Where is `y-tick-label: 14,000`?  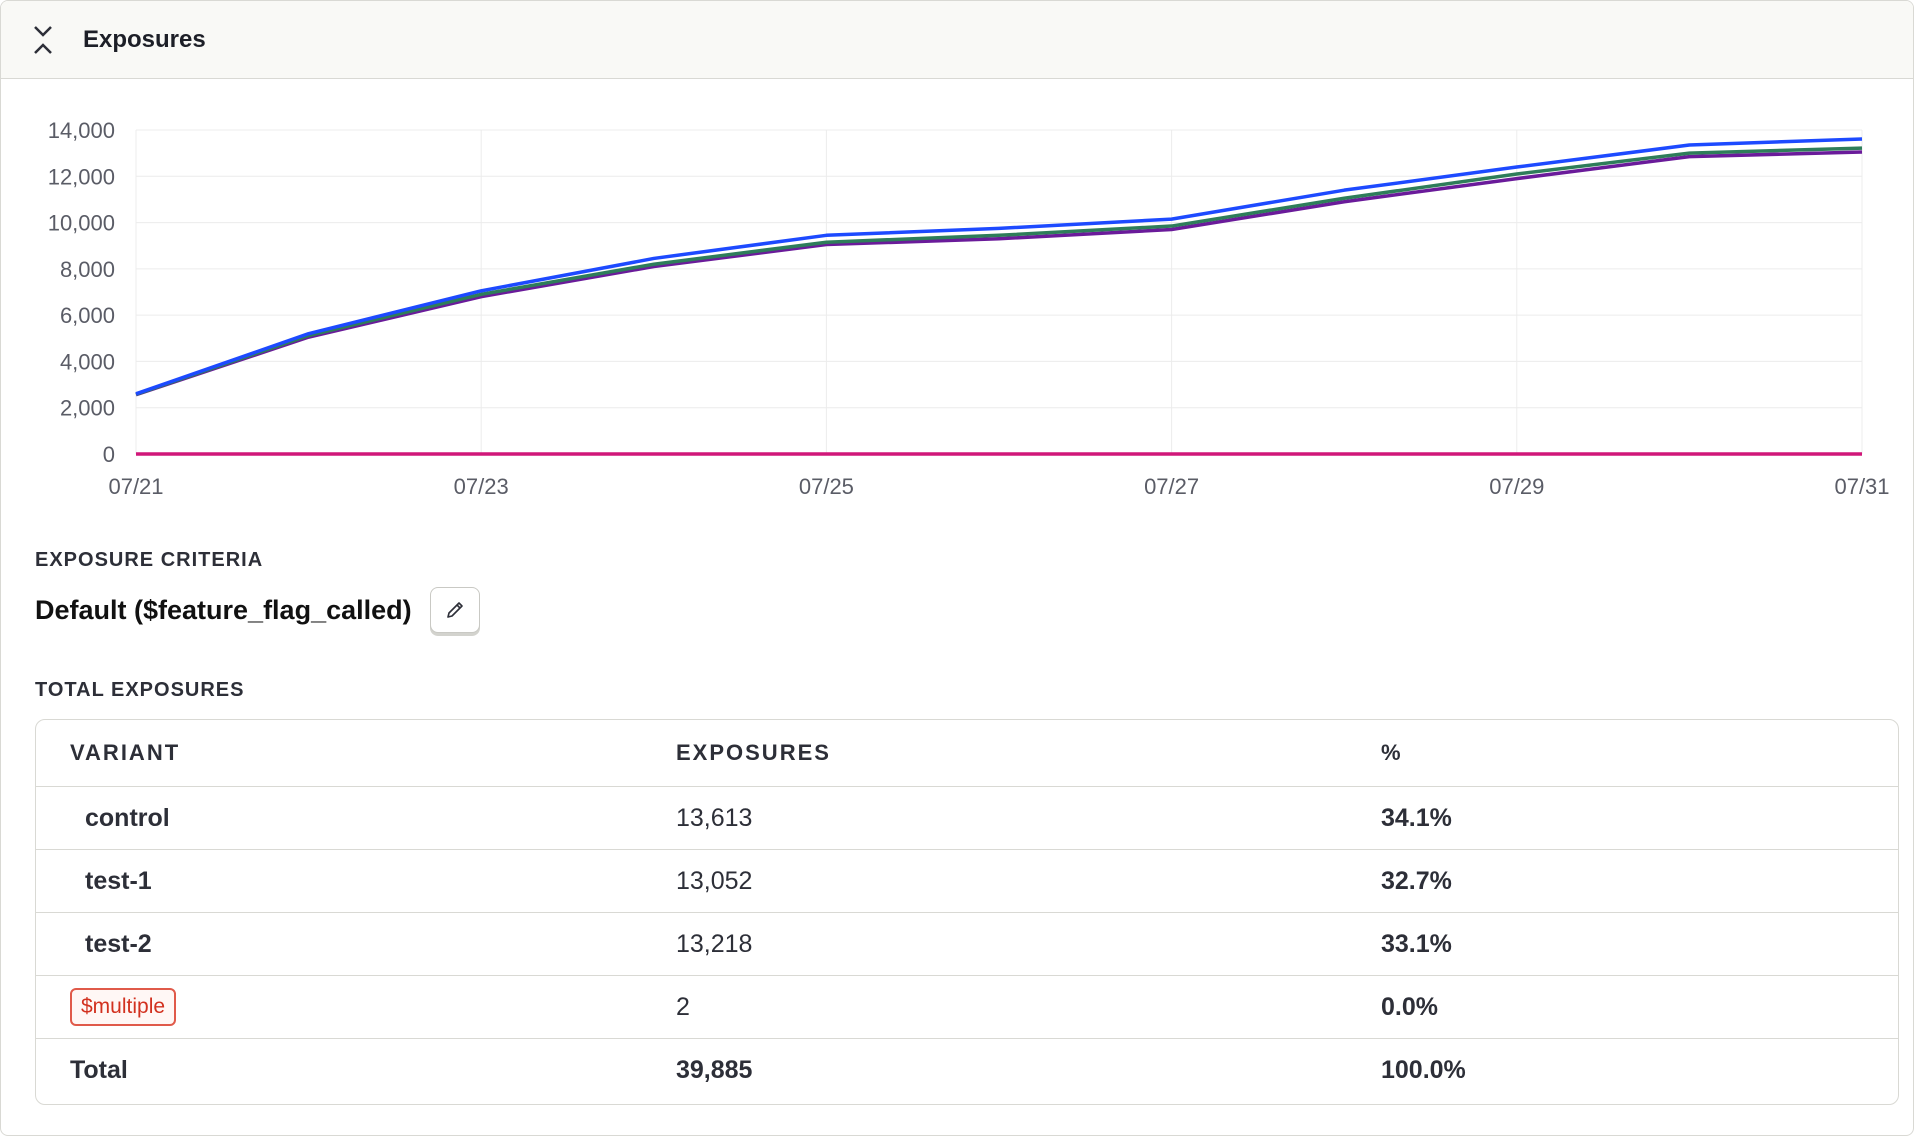
y-tick-label: 14,000 is located at coordinates (81, 130).